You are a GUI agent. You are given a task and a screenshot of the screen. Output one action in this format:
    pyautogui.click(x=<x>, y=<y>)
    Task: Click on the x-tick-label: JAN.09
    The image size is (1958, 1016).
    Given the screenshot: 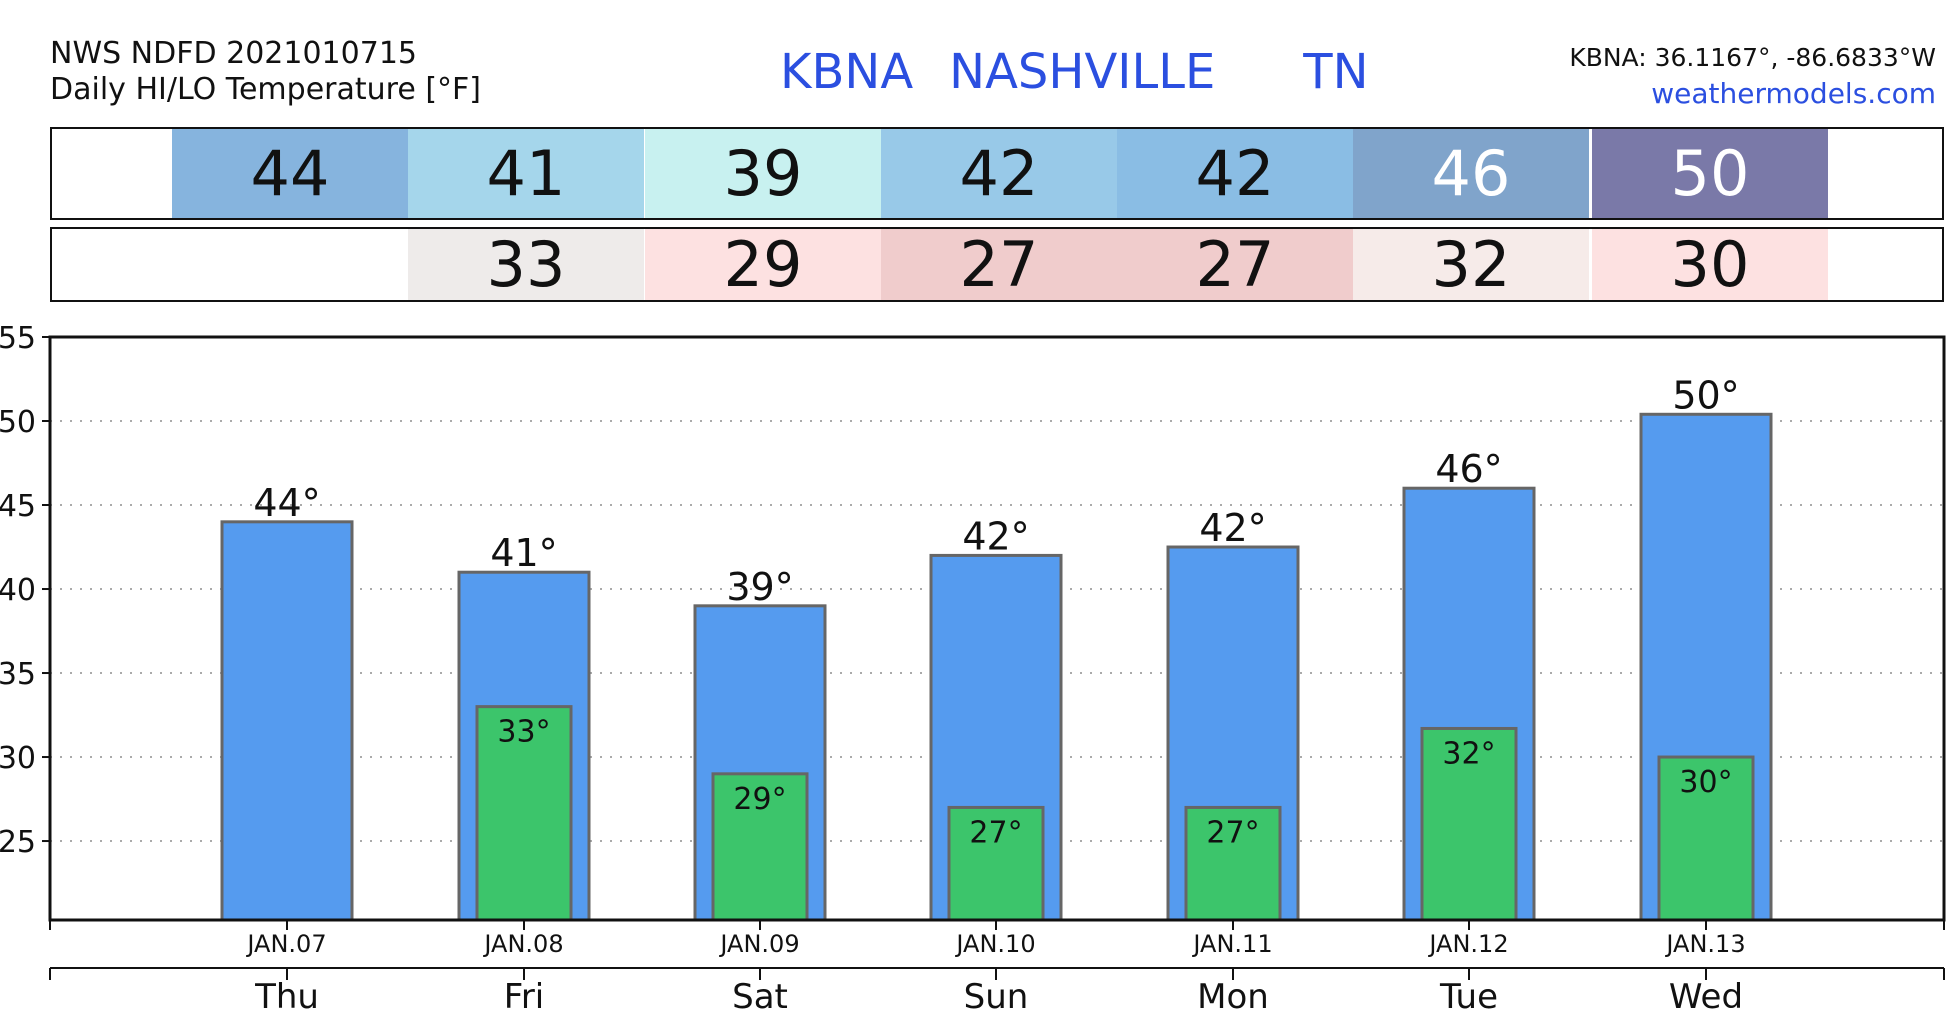 What is the action you would take?
    pyautogui.click(x=758, y=944)
    